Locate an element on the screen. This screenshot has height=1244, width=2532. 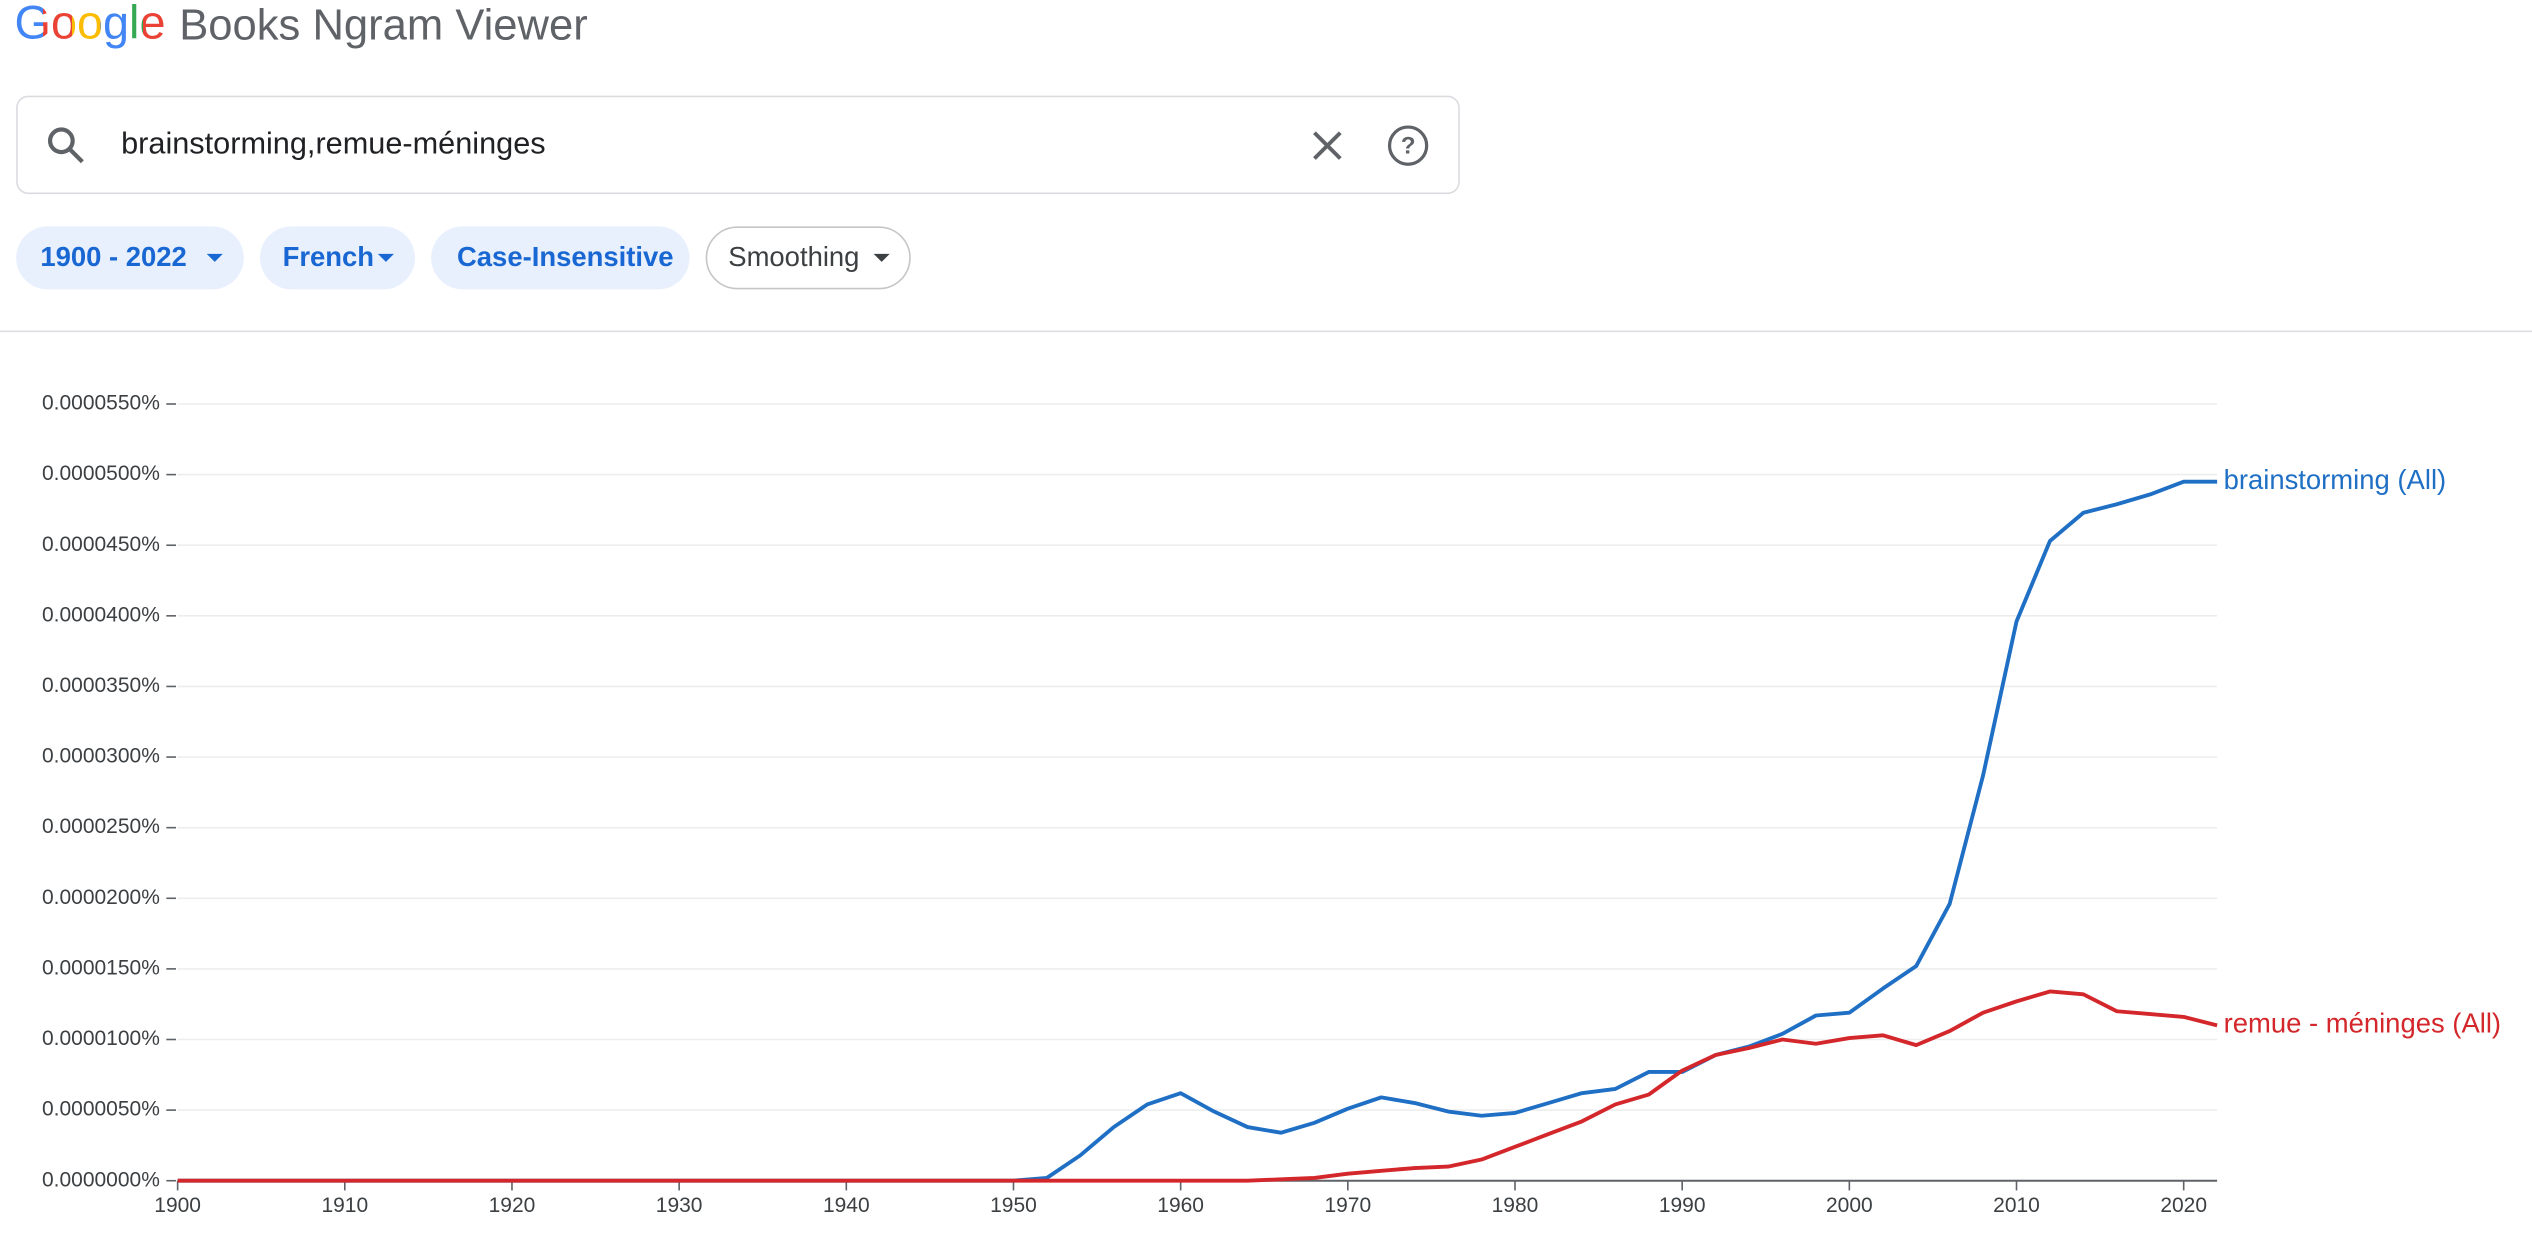
x-tick-label: 2020 is located at coordinates (2183, 1205).